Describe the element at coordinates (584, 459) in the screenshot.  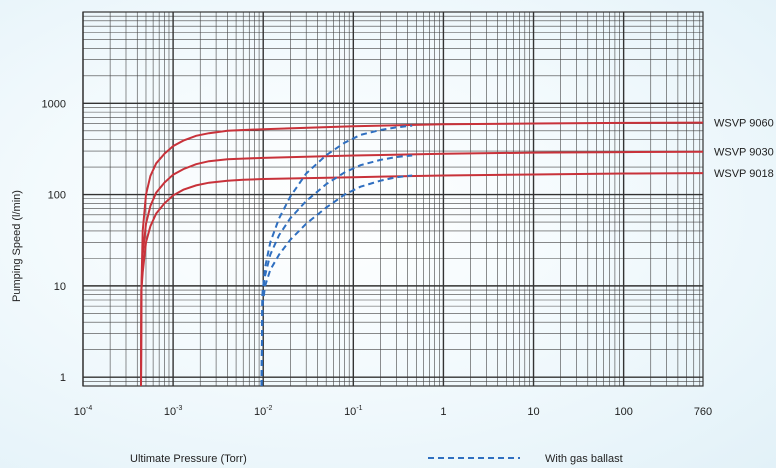
I see `legend-label: With gas ballast` at that location.